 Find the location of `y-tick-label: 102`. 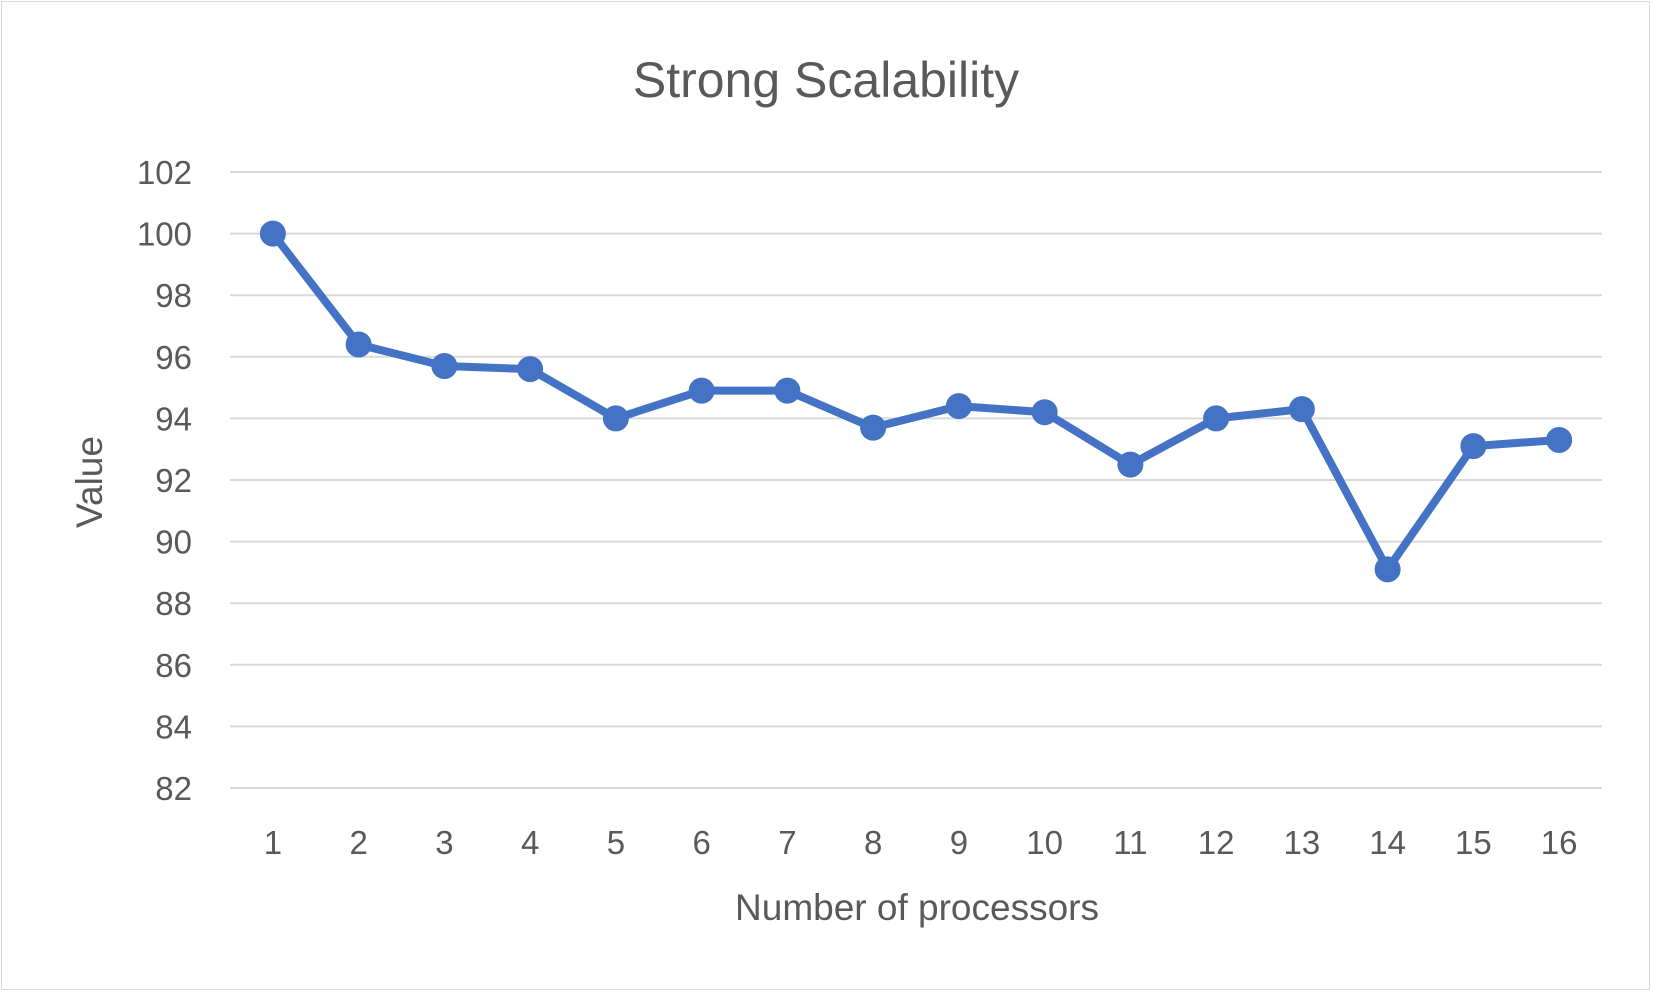

y-tick-label: 102 is located at coordinates (164, 172).